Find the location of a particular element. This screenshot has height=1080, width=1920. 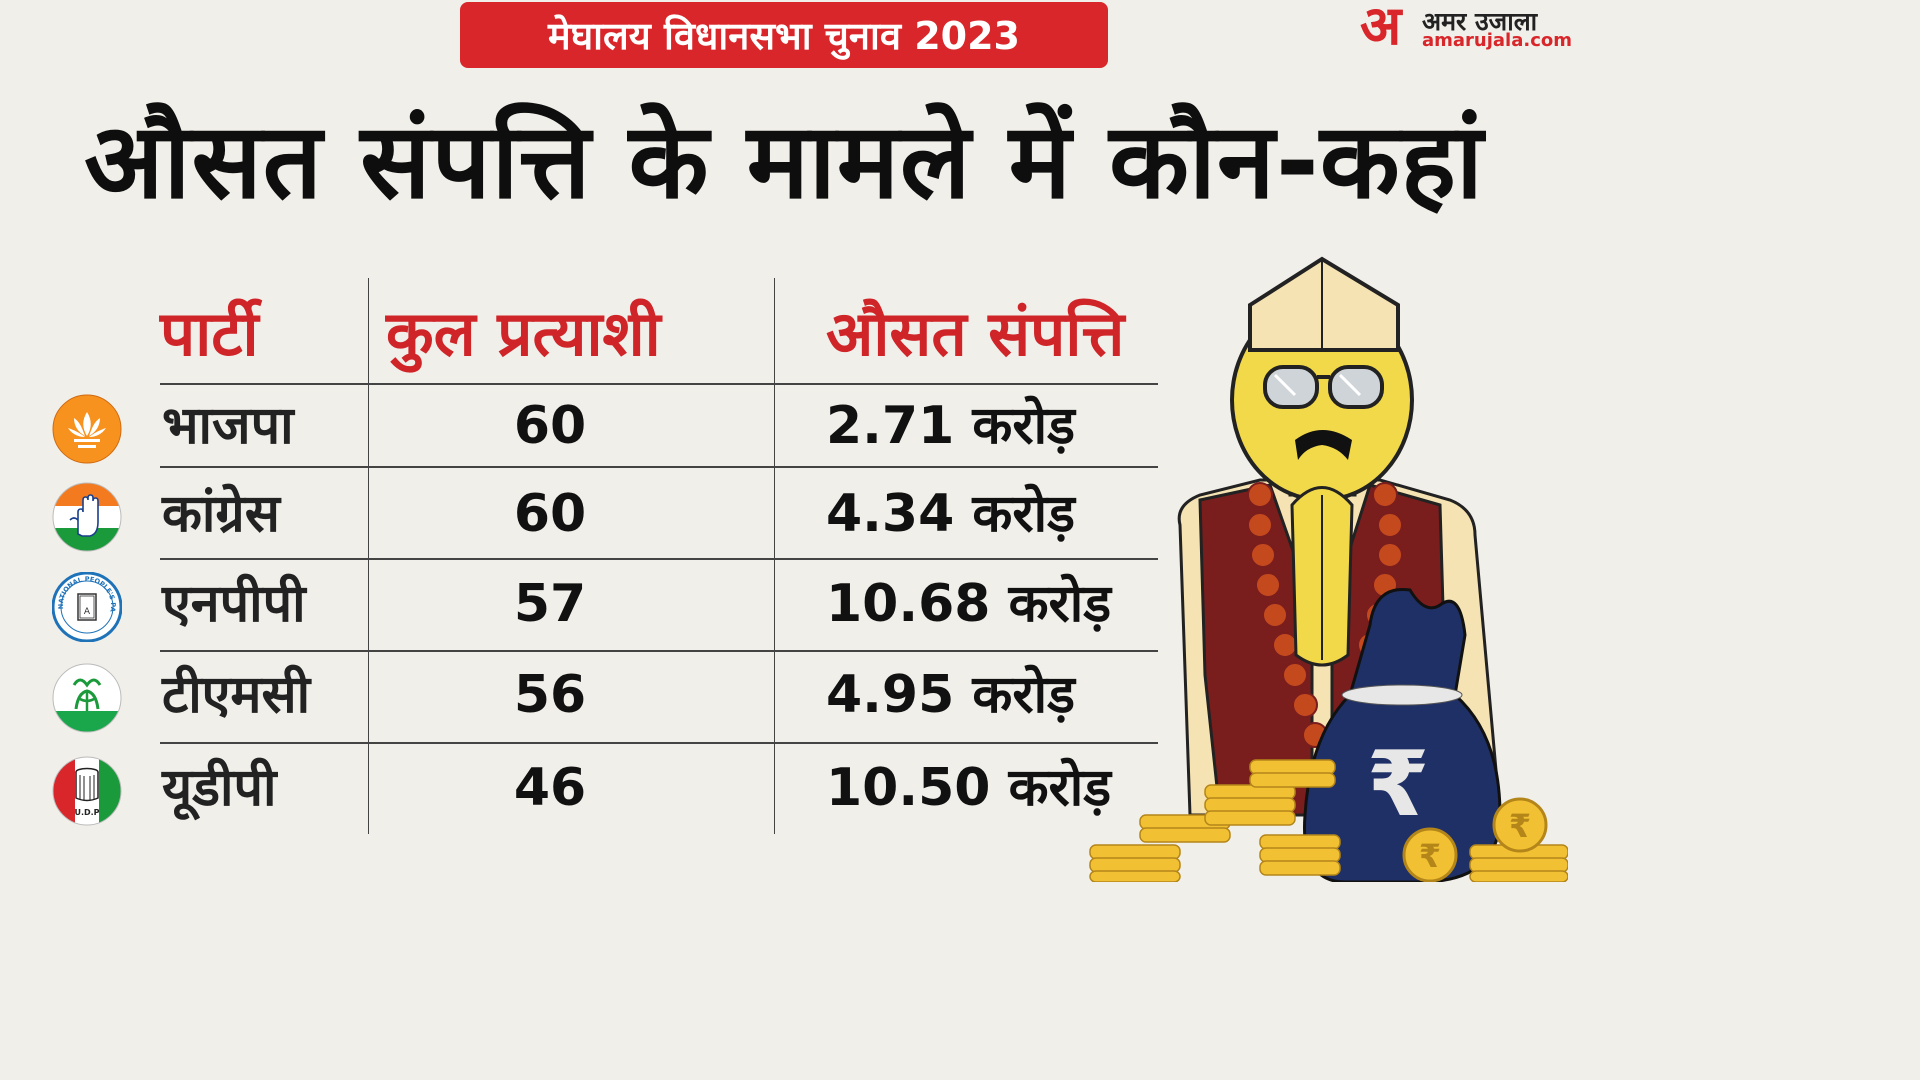

table-row: कांग्रेस 60 4.34 करोड़ is located at coordinates (605, 517).